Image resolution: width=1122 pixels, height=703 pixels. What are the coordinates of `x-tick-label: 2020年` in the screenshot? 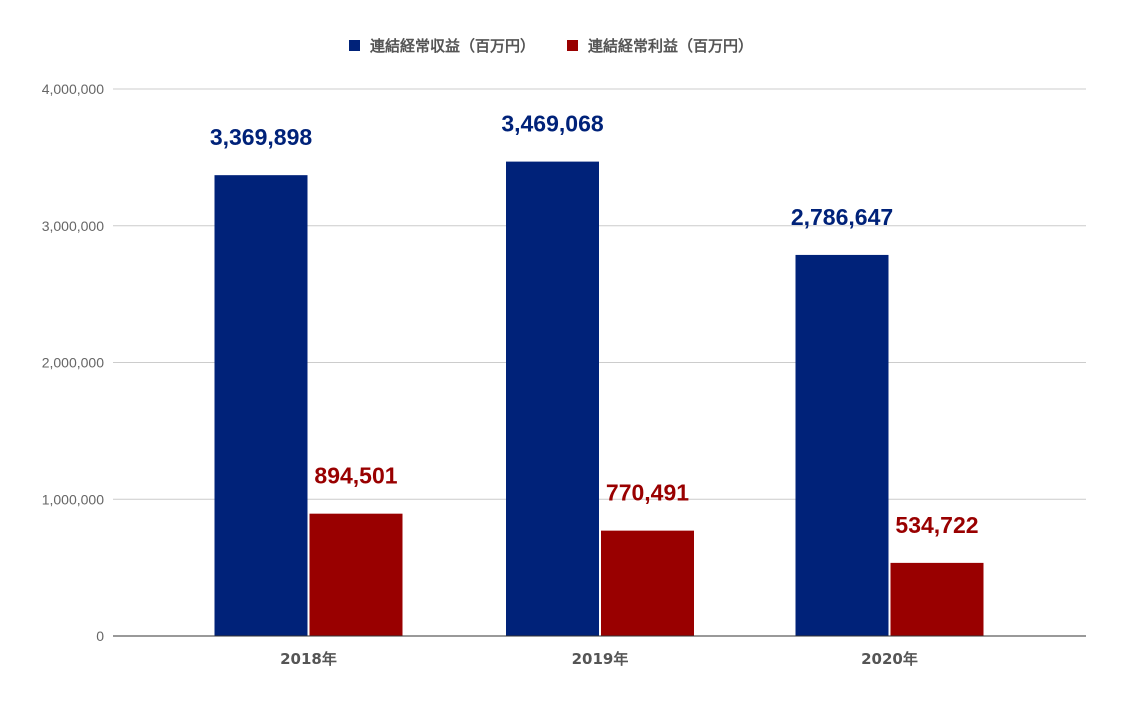 It's located at (889, 659).